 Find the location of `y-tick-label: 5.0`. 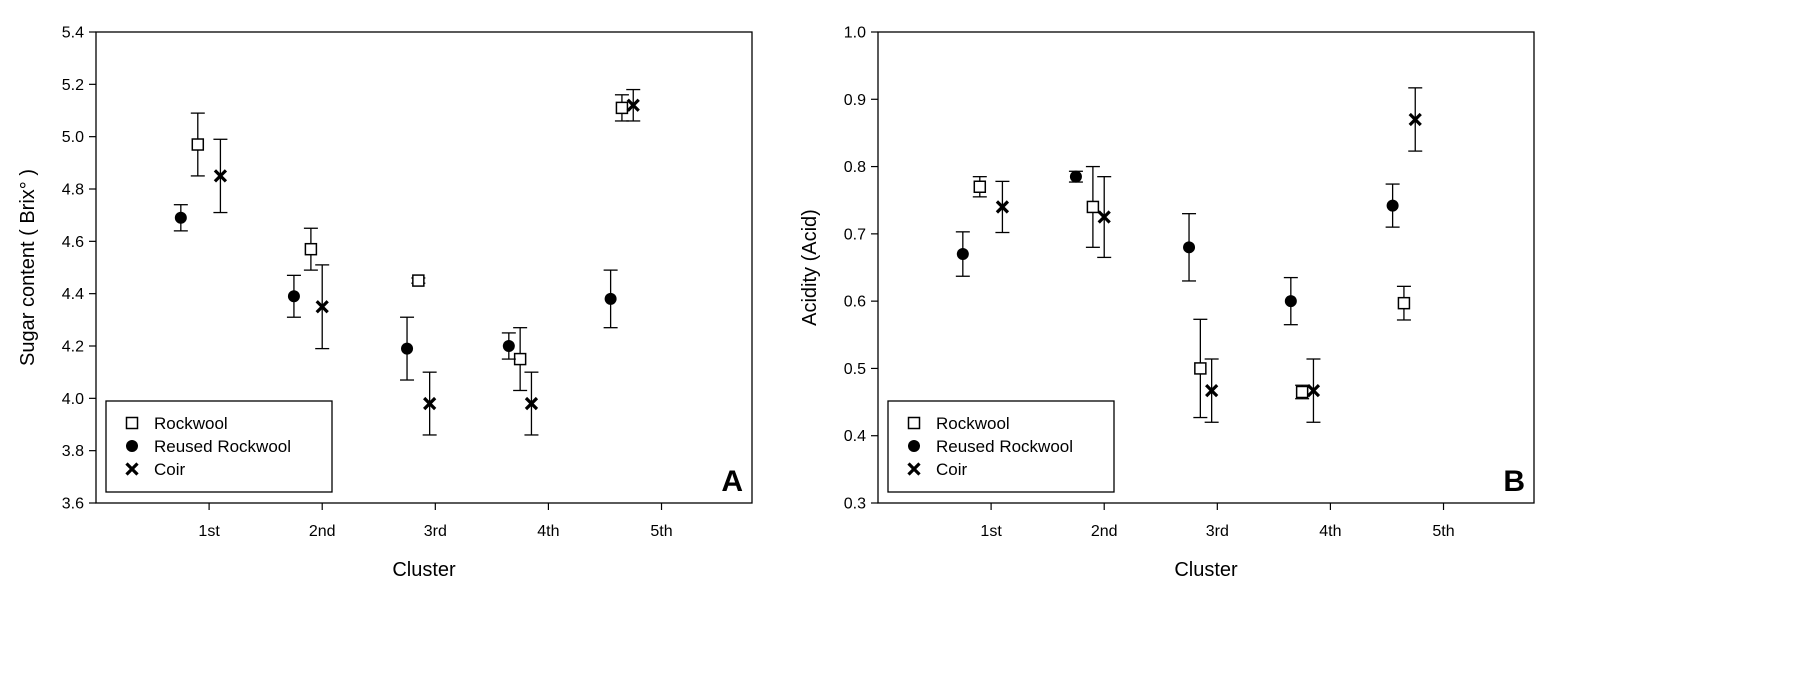

y-tick-label: 5.0 is located at coordinates (73, 137).